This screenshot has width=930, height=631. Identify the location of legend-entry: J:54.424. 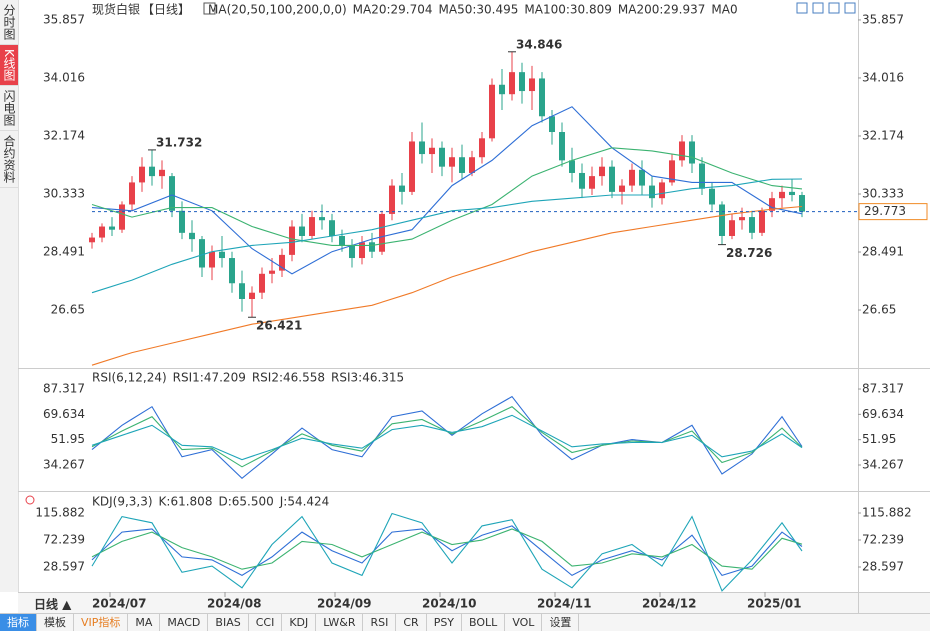
(304, 502).